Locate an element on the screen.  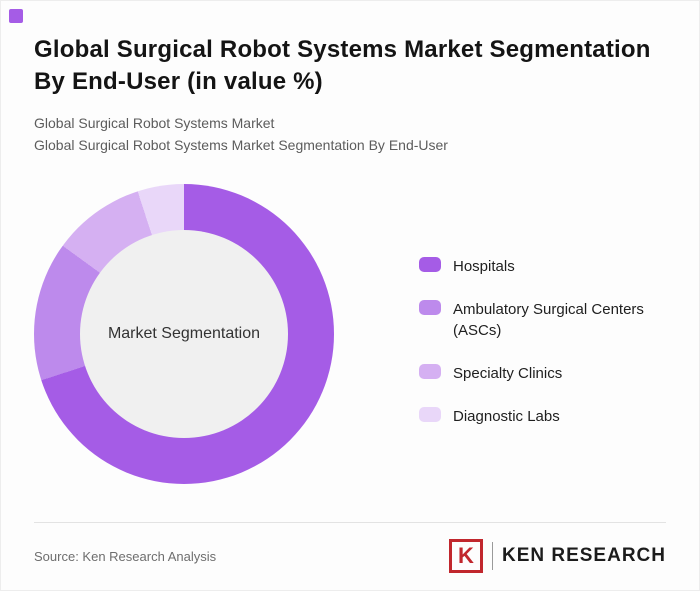
legend-label-hospitals: Hospitals is located at coordinates (484, 266).